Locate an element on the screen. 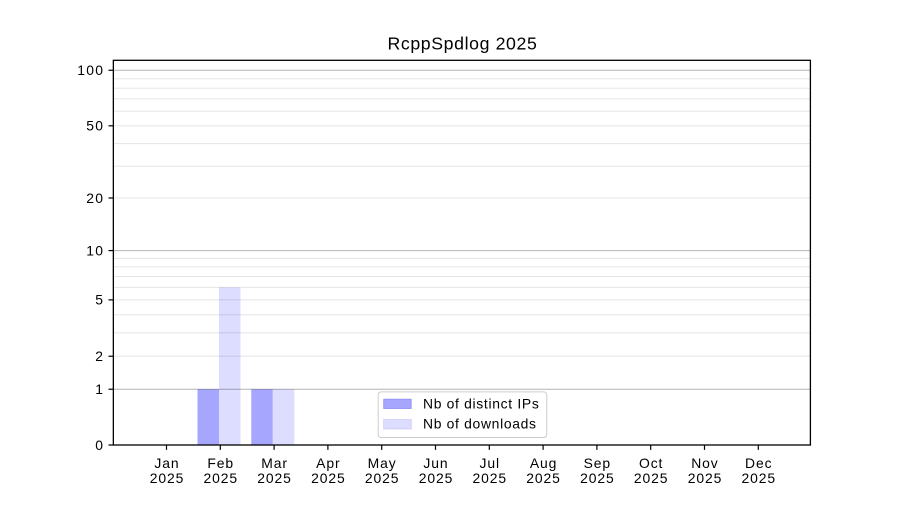 This screenshot has height=505, width=900. svg-text: Nb of distinct IPs is located at coordinates (481, 403).